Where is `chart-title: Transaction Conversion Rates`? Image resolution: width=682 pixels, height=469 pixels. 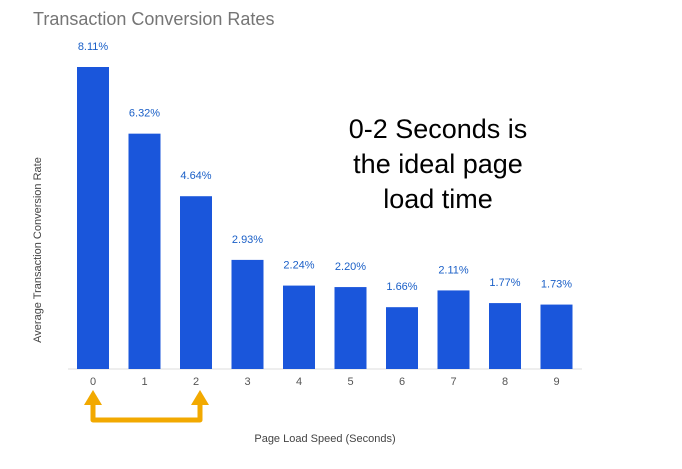
chart-title: Transaction Conversion Rates is located at coordinates (153, 19).